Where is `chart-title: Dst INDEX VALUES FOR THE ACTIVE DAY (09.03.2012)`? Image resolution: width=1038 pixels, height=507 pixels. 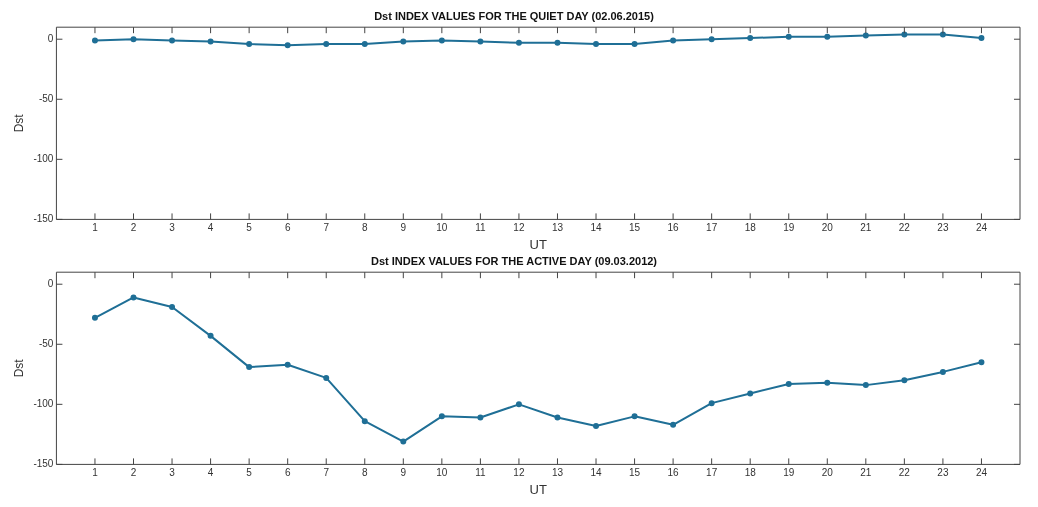
chart-title: Dst INDEX VALUES FOR THE ACTIVE DAY (09.03.2012) is located at coordinates (514, 260).